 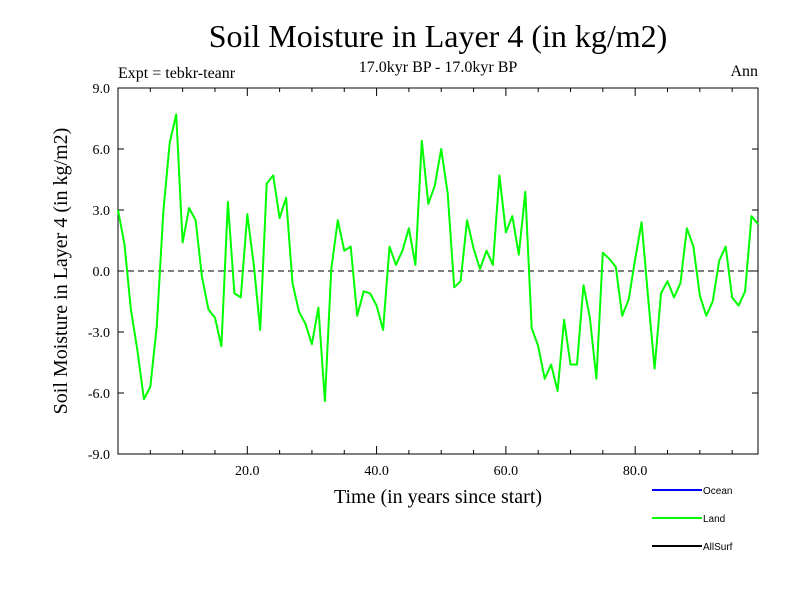 I want to click on season-label: Ann, so click(x=744, y=71).